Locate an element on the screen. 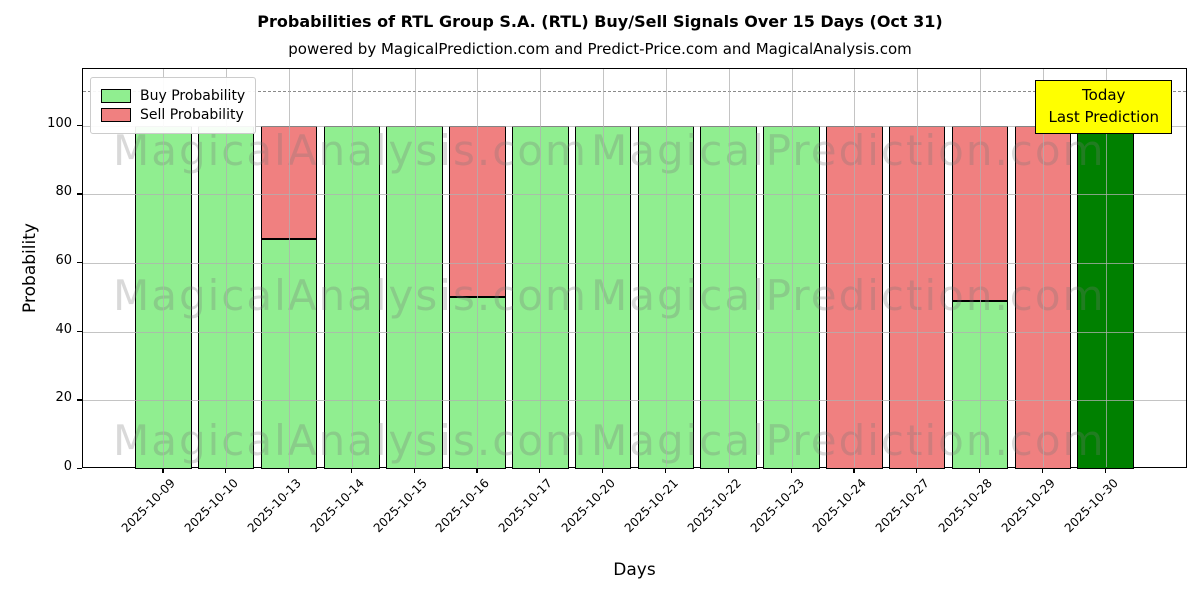 This screenshot has width=1200, height=600. today-annotation: Today Last Prediction is located at coordinates (1103, 107).